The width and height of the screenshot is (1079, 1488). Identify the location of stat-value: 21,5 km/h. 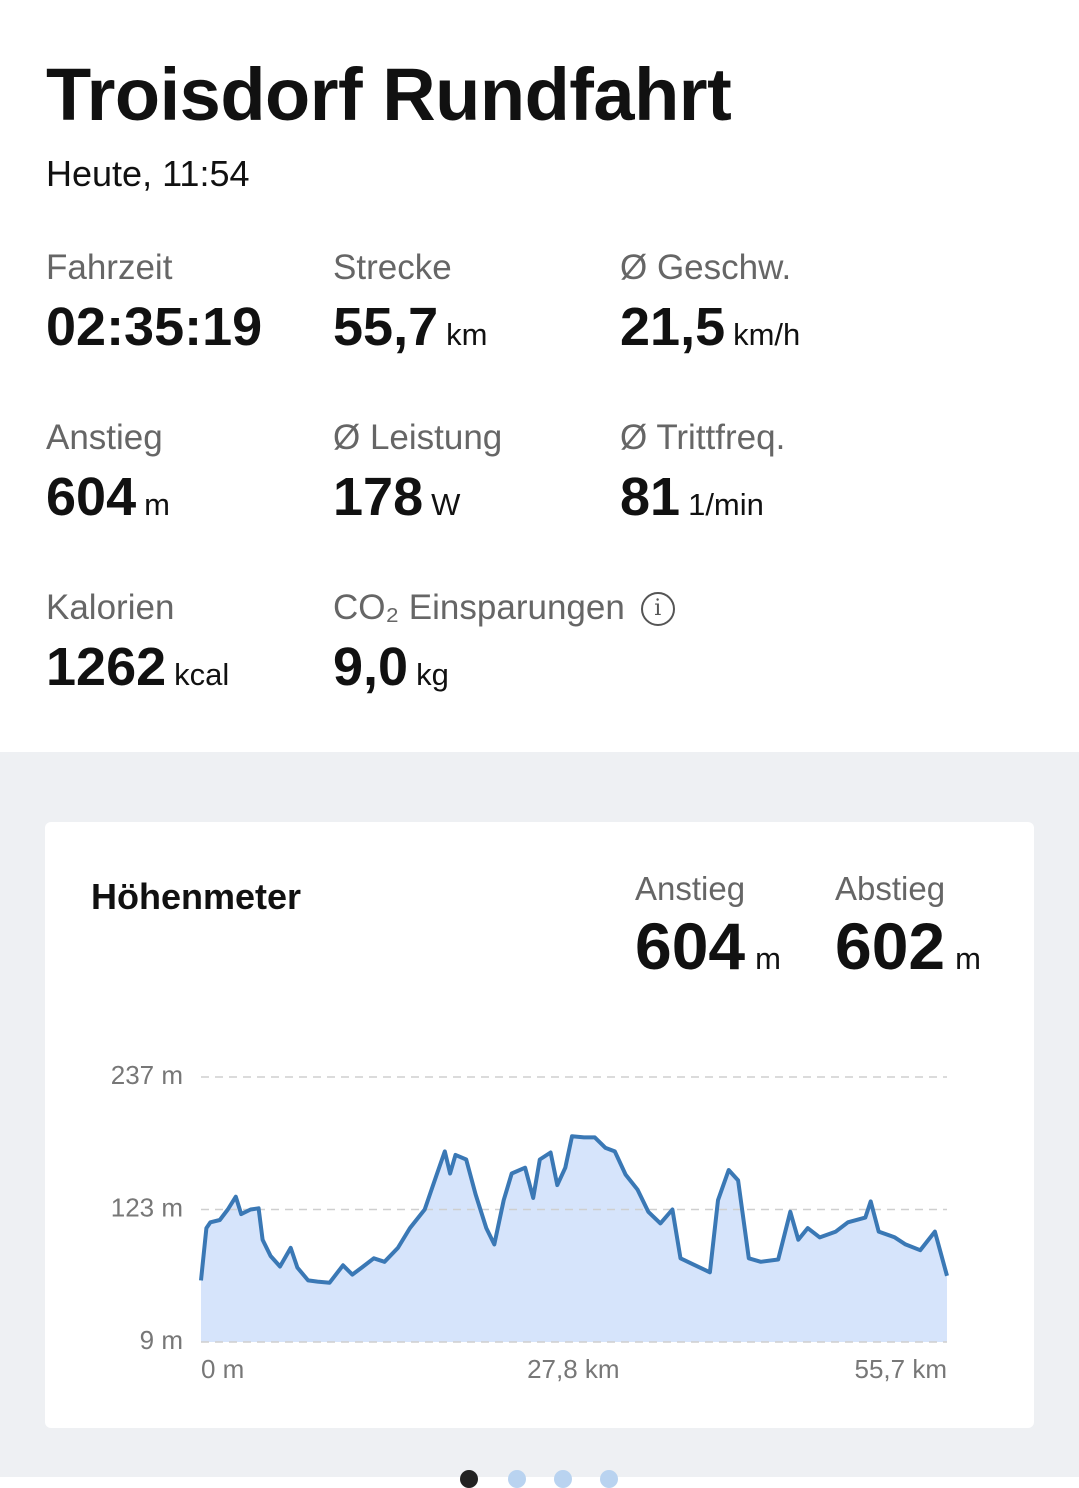
(760, 327).